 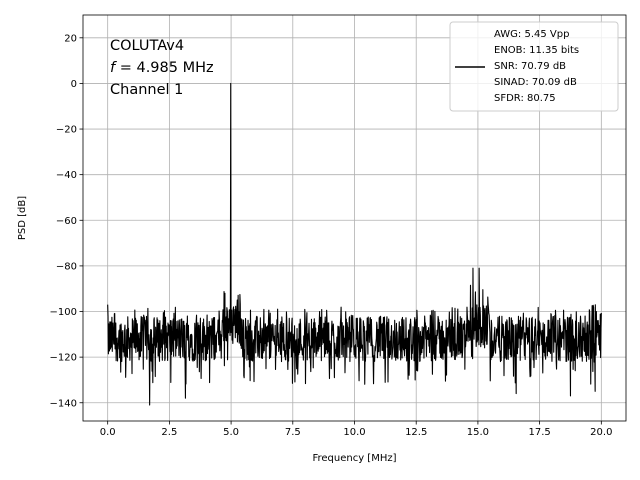 What do you see at coordinates (66, 130) in the screenshot?
I see `y-tick-label: −20` at bounding box center [66, 130].